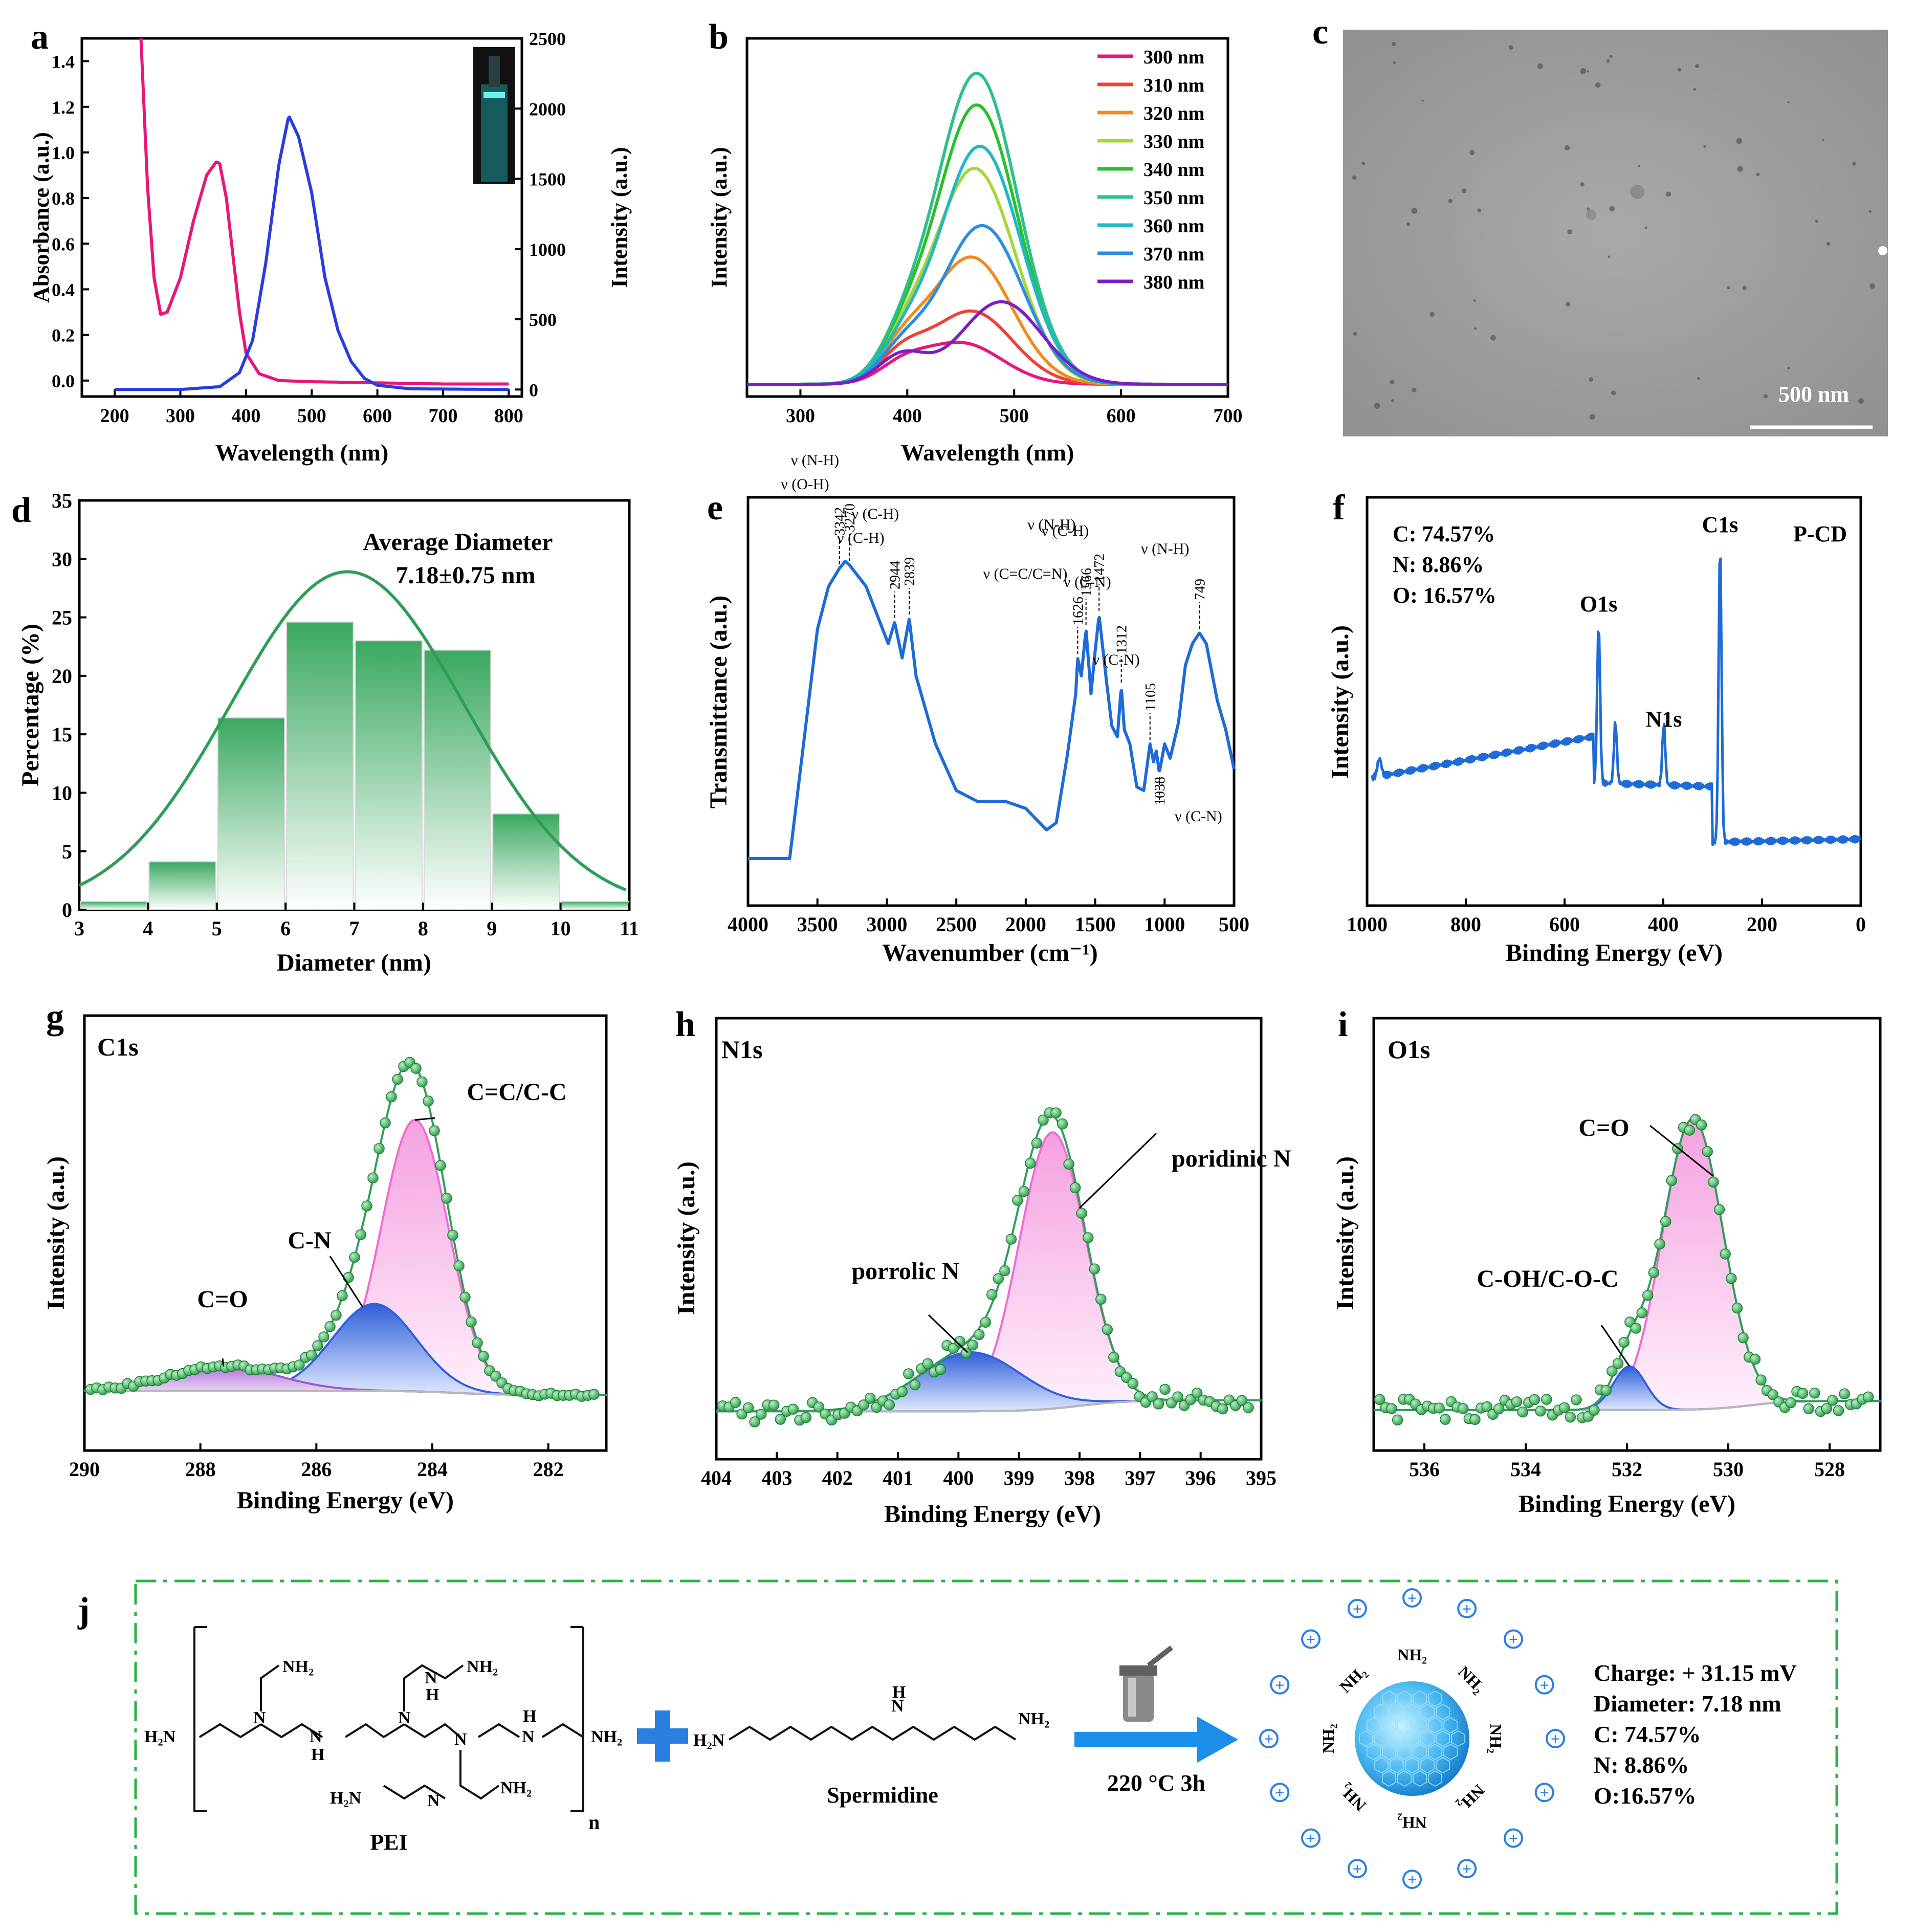  What do you see at coordinates (1445, 595) in the screenshot?
I see `composition-o: O: 16.57%` at bounding box center [1445, 595].